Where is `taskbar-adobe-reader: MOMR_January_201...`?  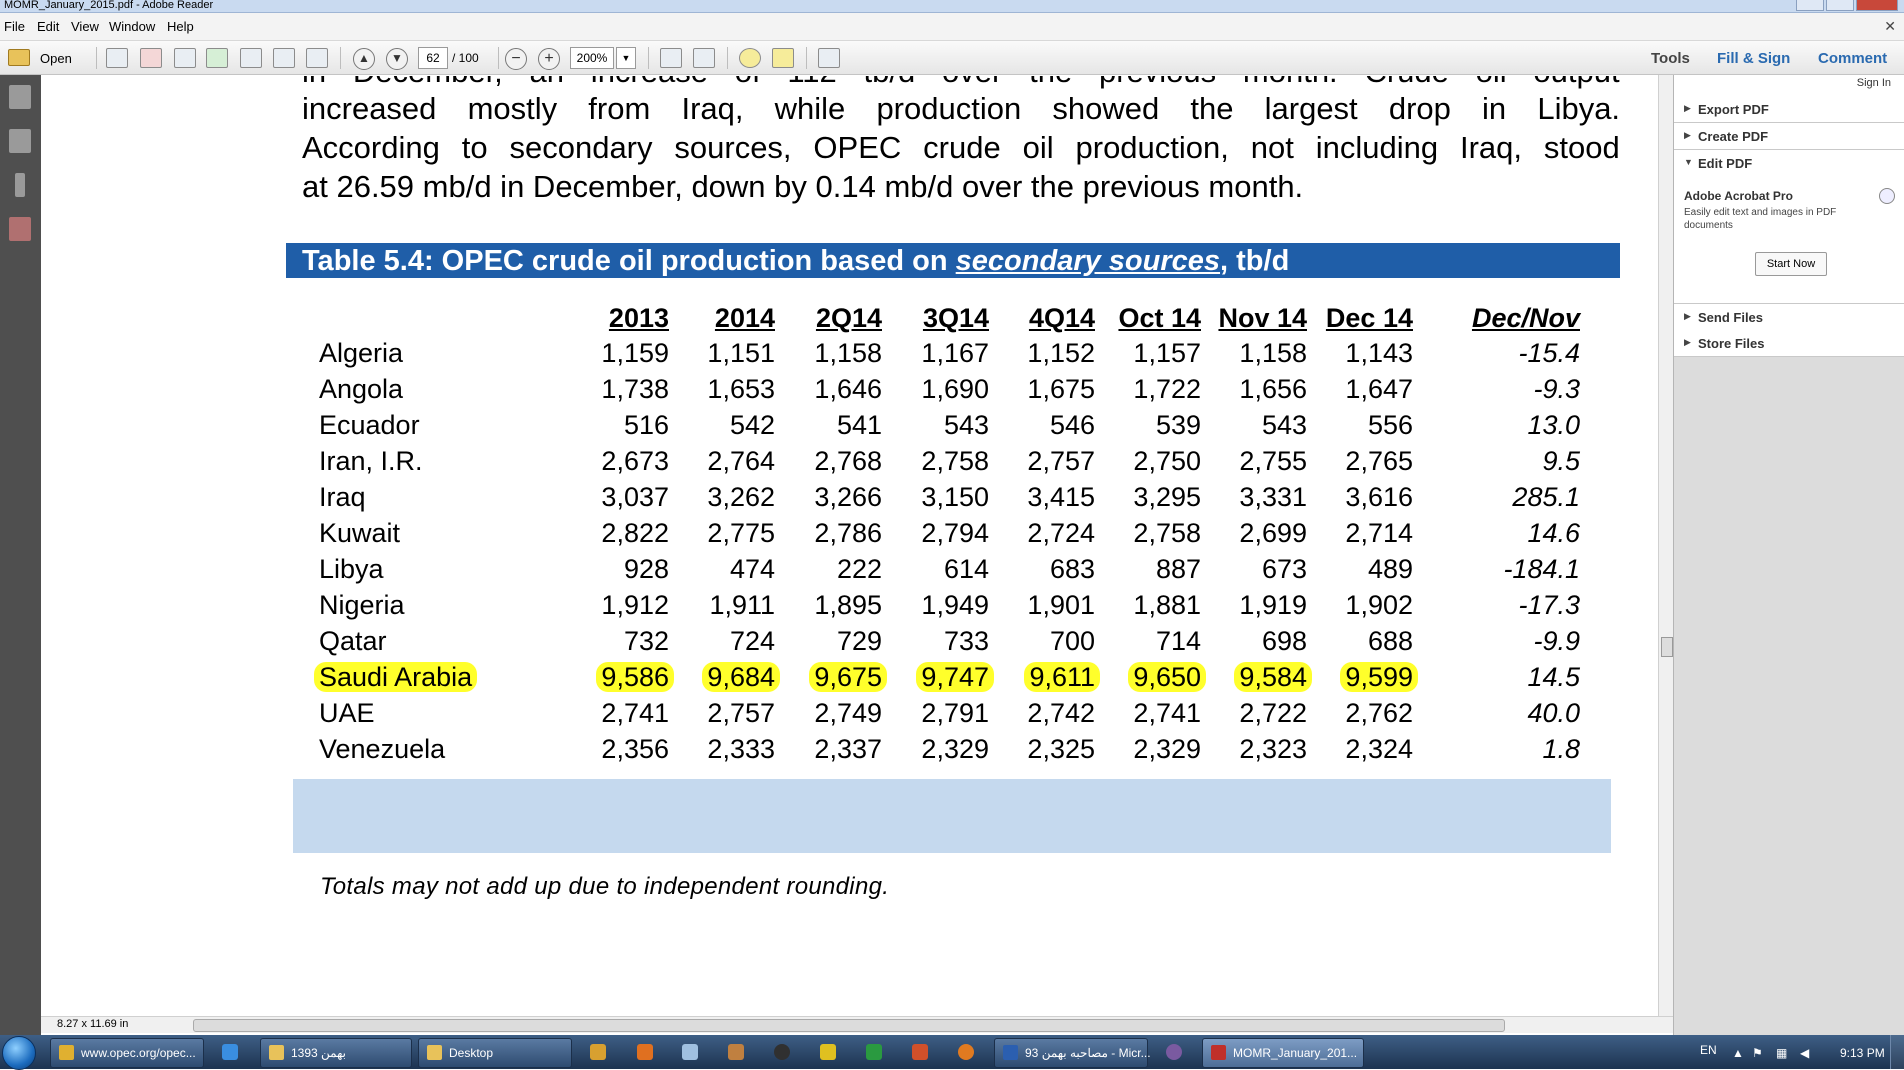
taskbar-adobe-reader: MOMR_January_201... is located at coordinates (1283, 1053).